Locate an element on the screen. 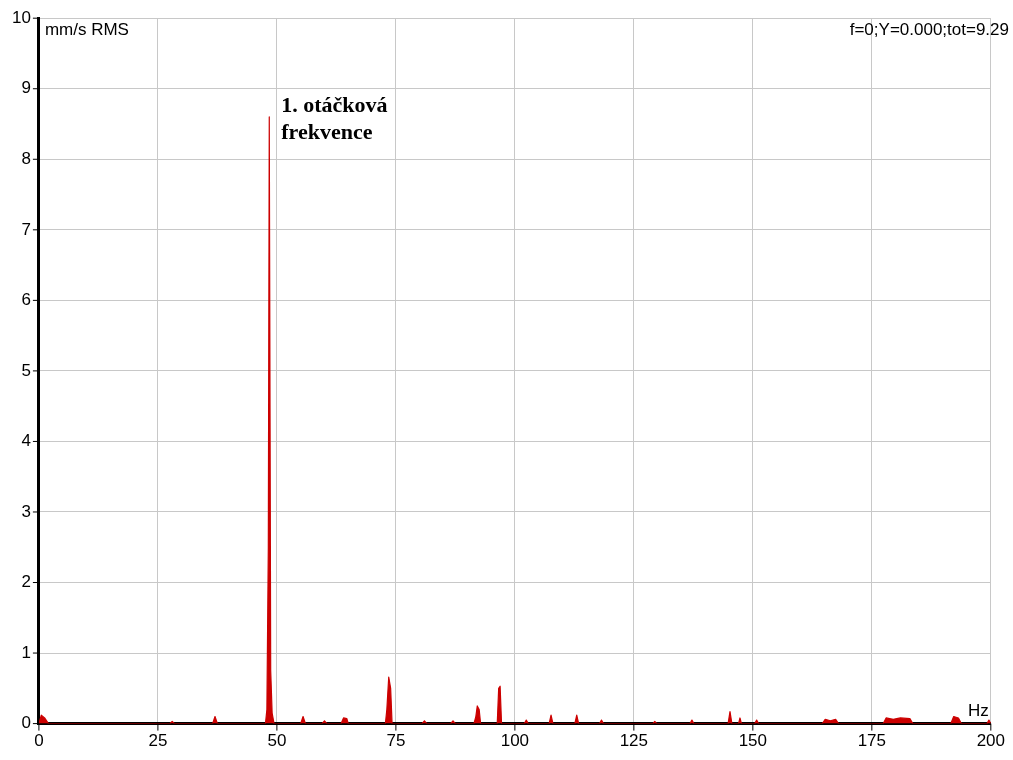 This screenshot has width=1013, height=760. y-tick-label: 6 is located at coordinates (26, 300).